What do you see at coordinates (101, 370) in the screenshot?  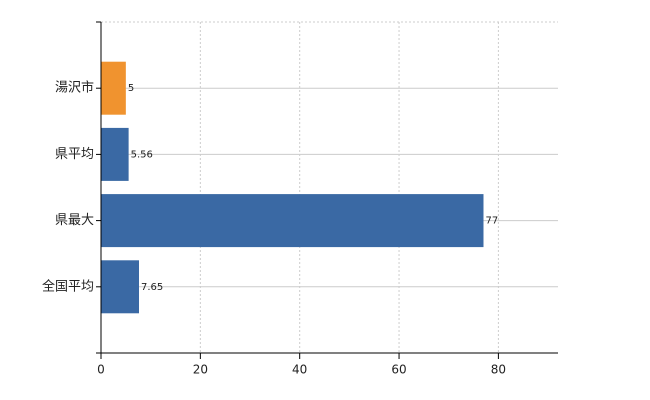 I see `x-tick-label: 0` at bounding box center [101, 370].